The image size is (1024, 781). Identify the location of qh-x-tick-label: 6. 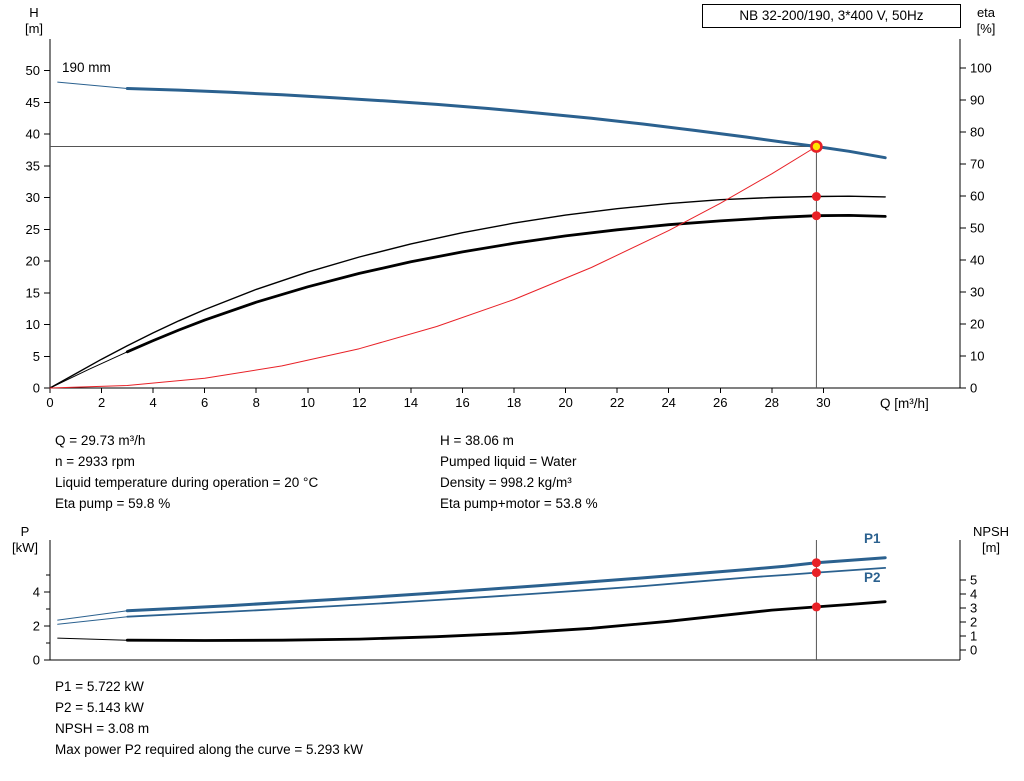
(204, 402).